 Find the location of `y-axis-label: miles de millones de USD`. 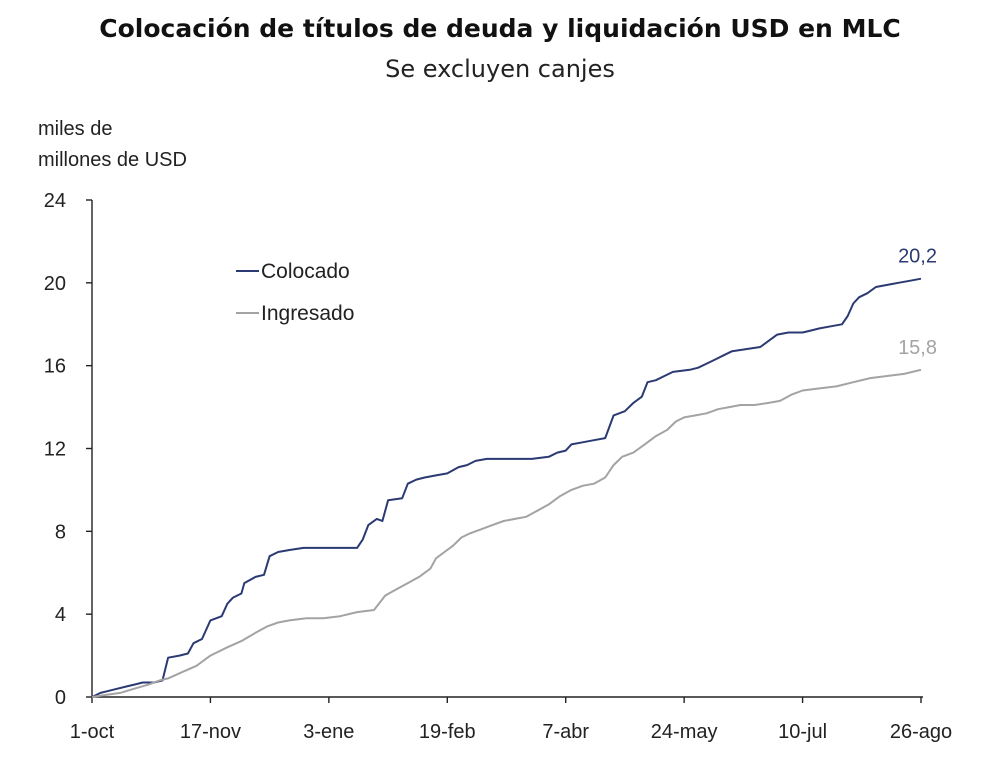

y-axis-label: miles de millones de USD is located at coordinates (112, 144).